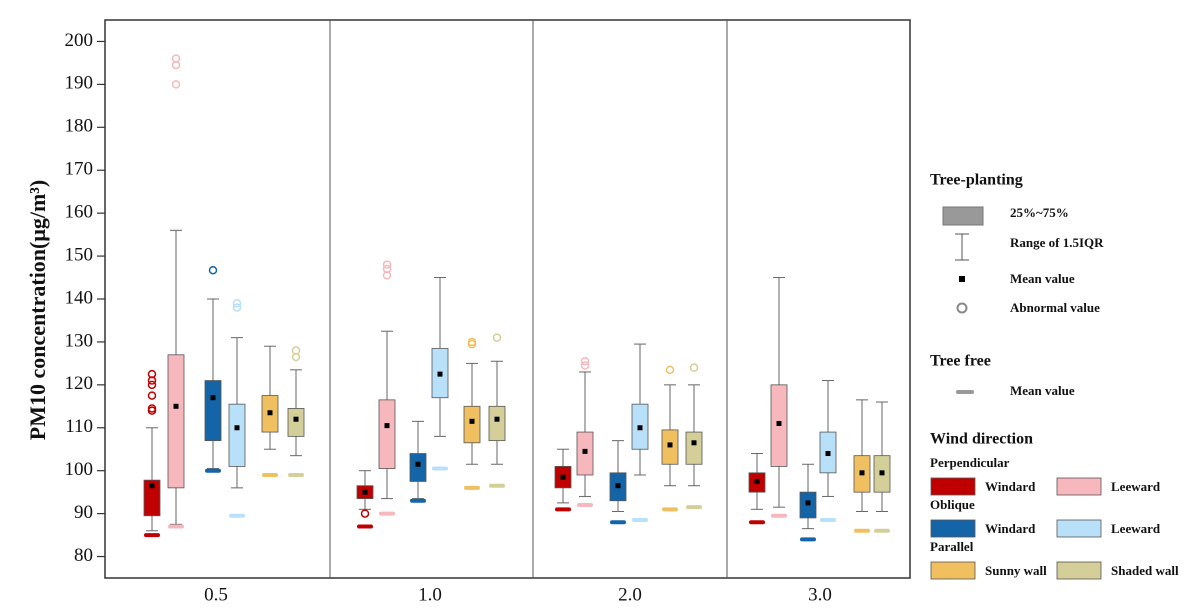  Describe the element at coordinates (1145, 570) in the screenshot. I see `legend-label: Shaded wall` at that location.